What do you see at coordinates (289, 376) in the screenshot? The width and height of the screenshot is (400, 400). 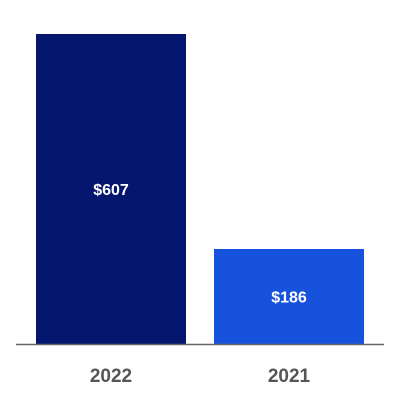 I see `x-tick-label: 2021` at bounding box center [289, 376].